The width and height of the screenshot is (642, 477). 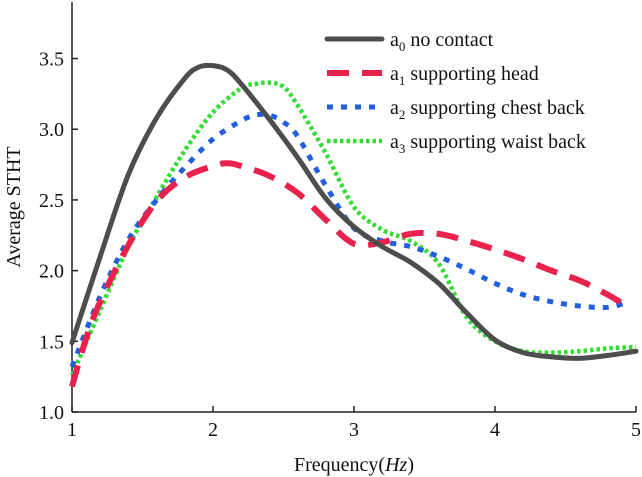 I want to click on legend-item-a0: a0 no contact, so click(x=409, y=41).